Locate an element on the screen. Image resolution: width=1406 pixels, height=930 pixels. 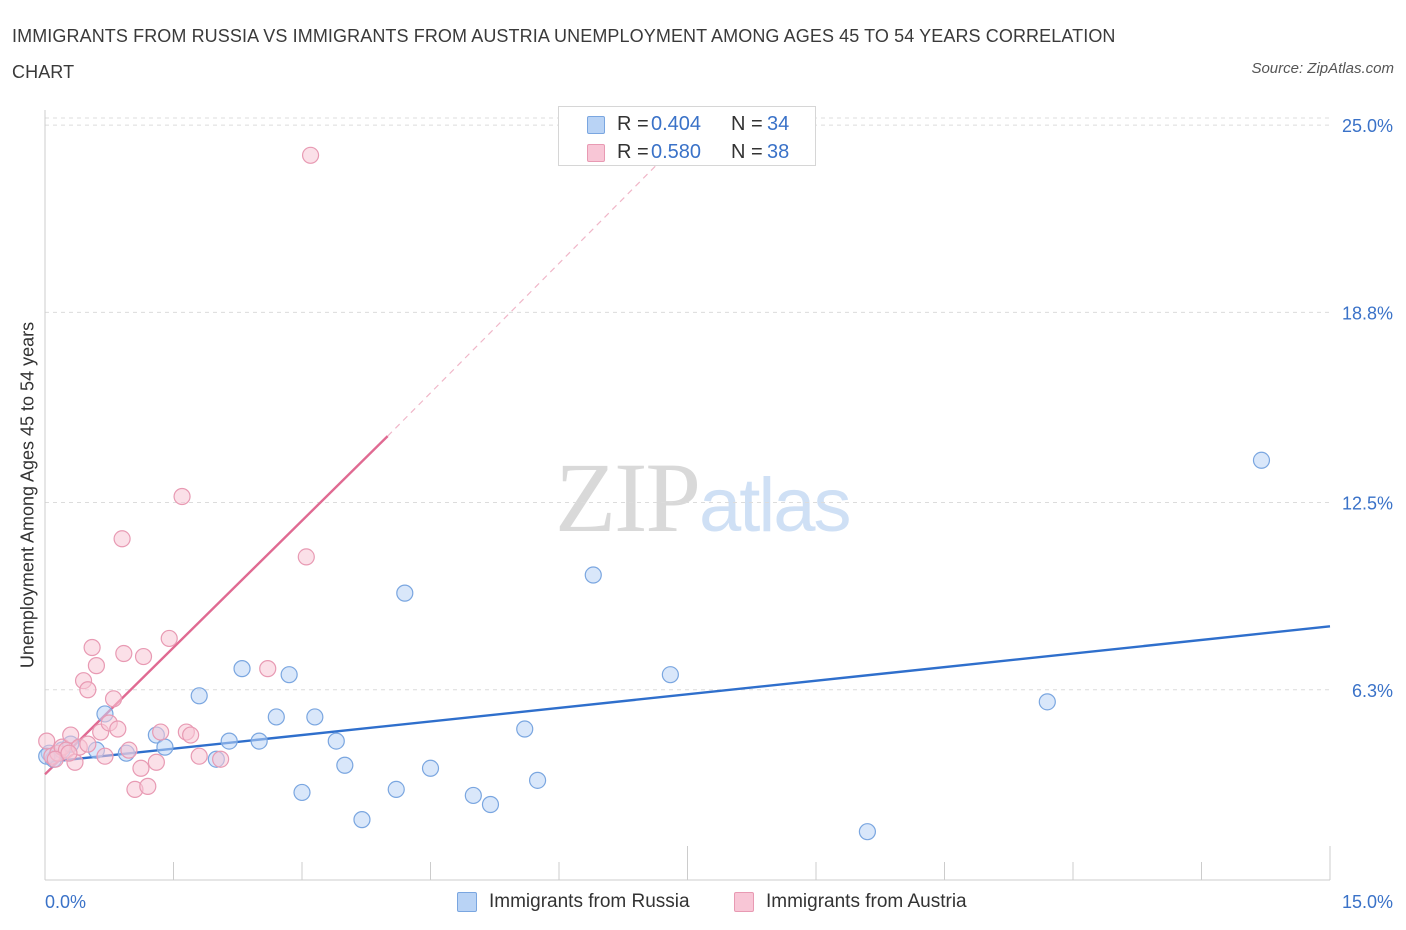
y-axis-label: Unemployment Among Ages 45 to 54 years is located at coordinates (27, 495).